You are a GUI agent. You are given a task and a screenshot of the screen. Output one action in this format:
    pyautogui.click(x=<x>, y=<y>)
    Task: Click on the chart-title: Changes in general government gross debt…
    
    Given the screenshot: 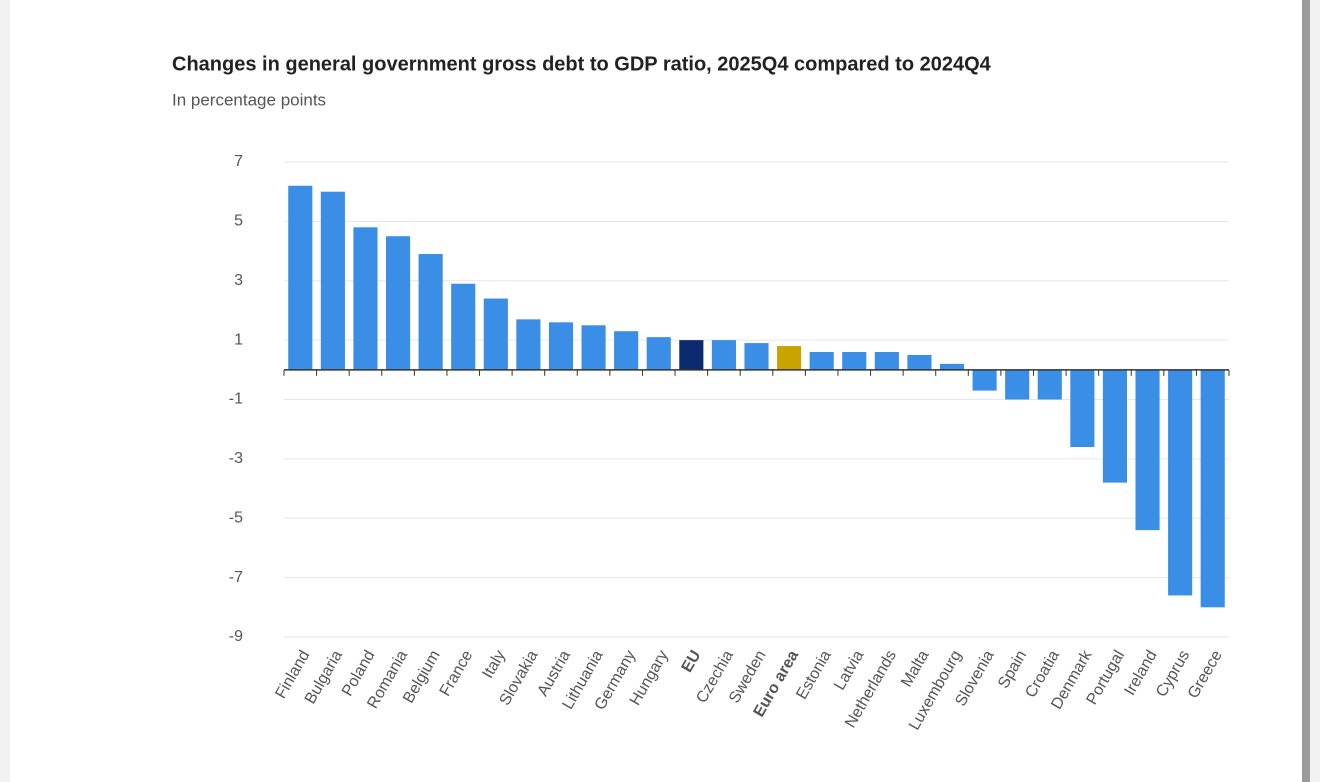 What is the action you would take?
    pyautogui.click(x=582, y=64)
    